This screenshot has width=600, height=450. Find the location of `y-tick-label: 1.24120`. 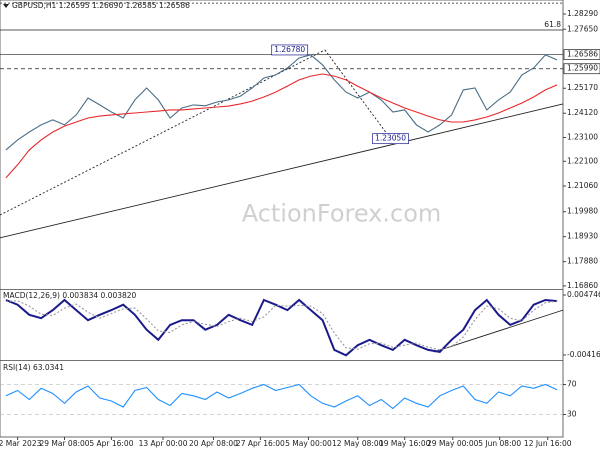

y-tick-label: 1.24120 is located at coordinates (582, 112).